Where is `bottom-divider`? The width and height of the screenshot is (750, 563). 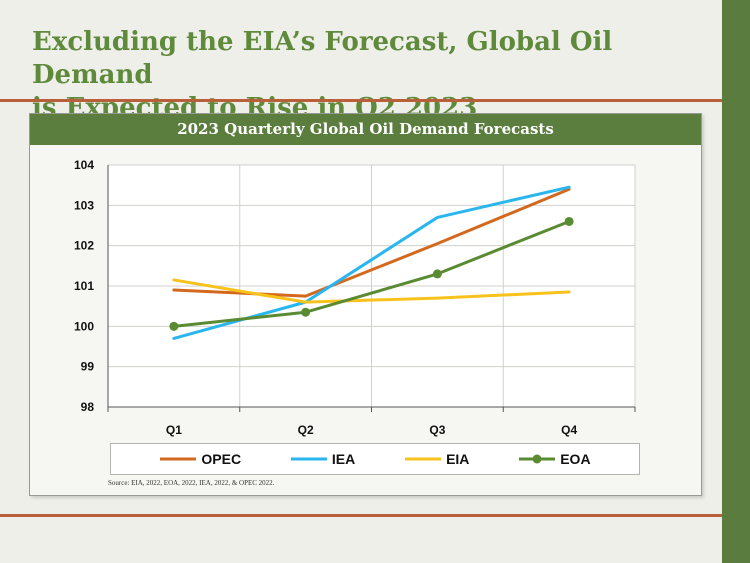
bottom-divider is located at coordinates (361, 515).